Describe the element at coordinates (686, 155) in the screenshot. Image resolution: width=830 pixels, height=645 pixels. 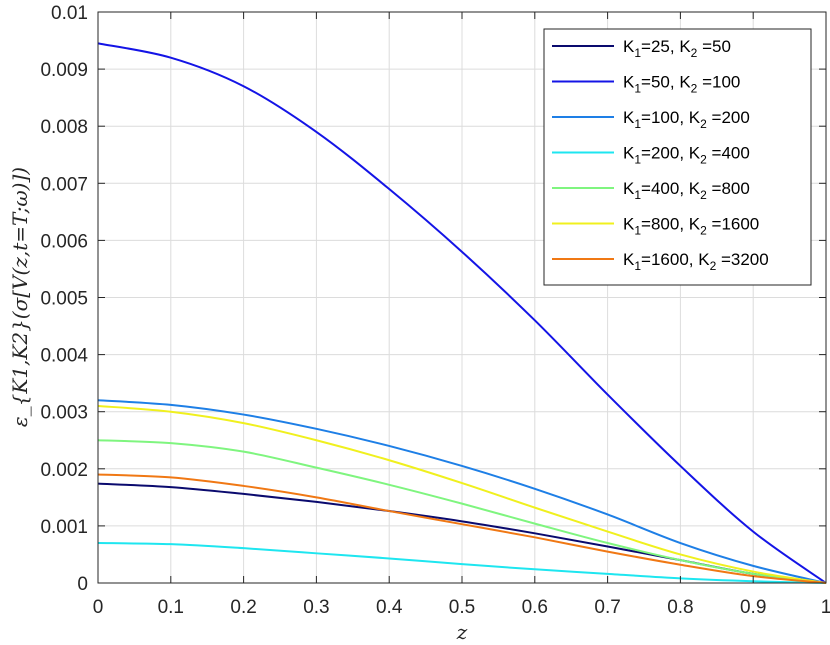
I see `legend-label-4: K1=200, K2 =400` at that location.